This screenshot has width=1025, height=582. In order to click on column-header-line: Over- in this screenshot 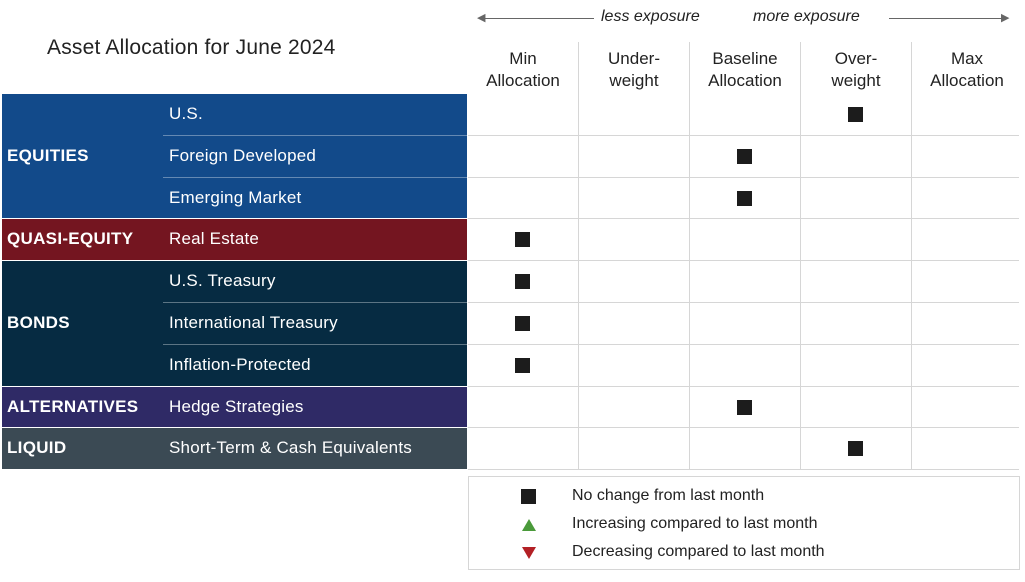, I will do `click(856, 58)`.